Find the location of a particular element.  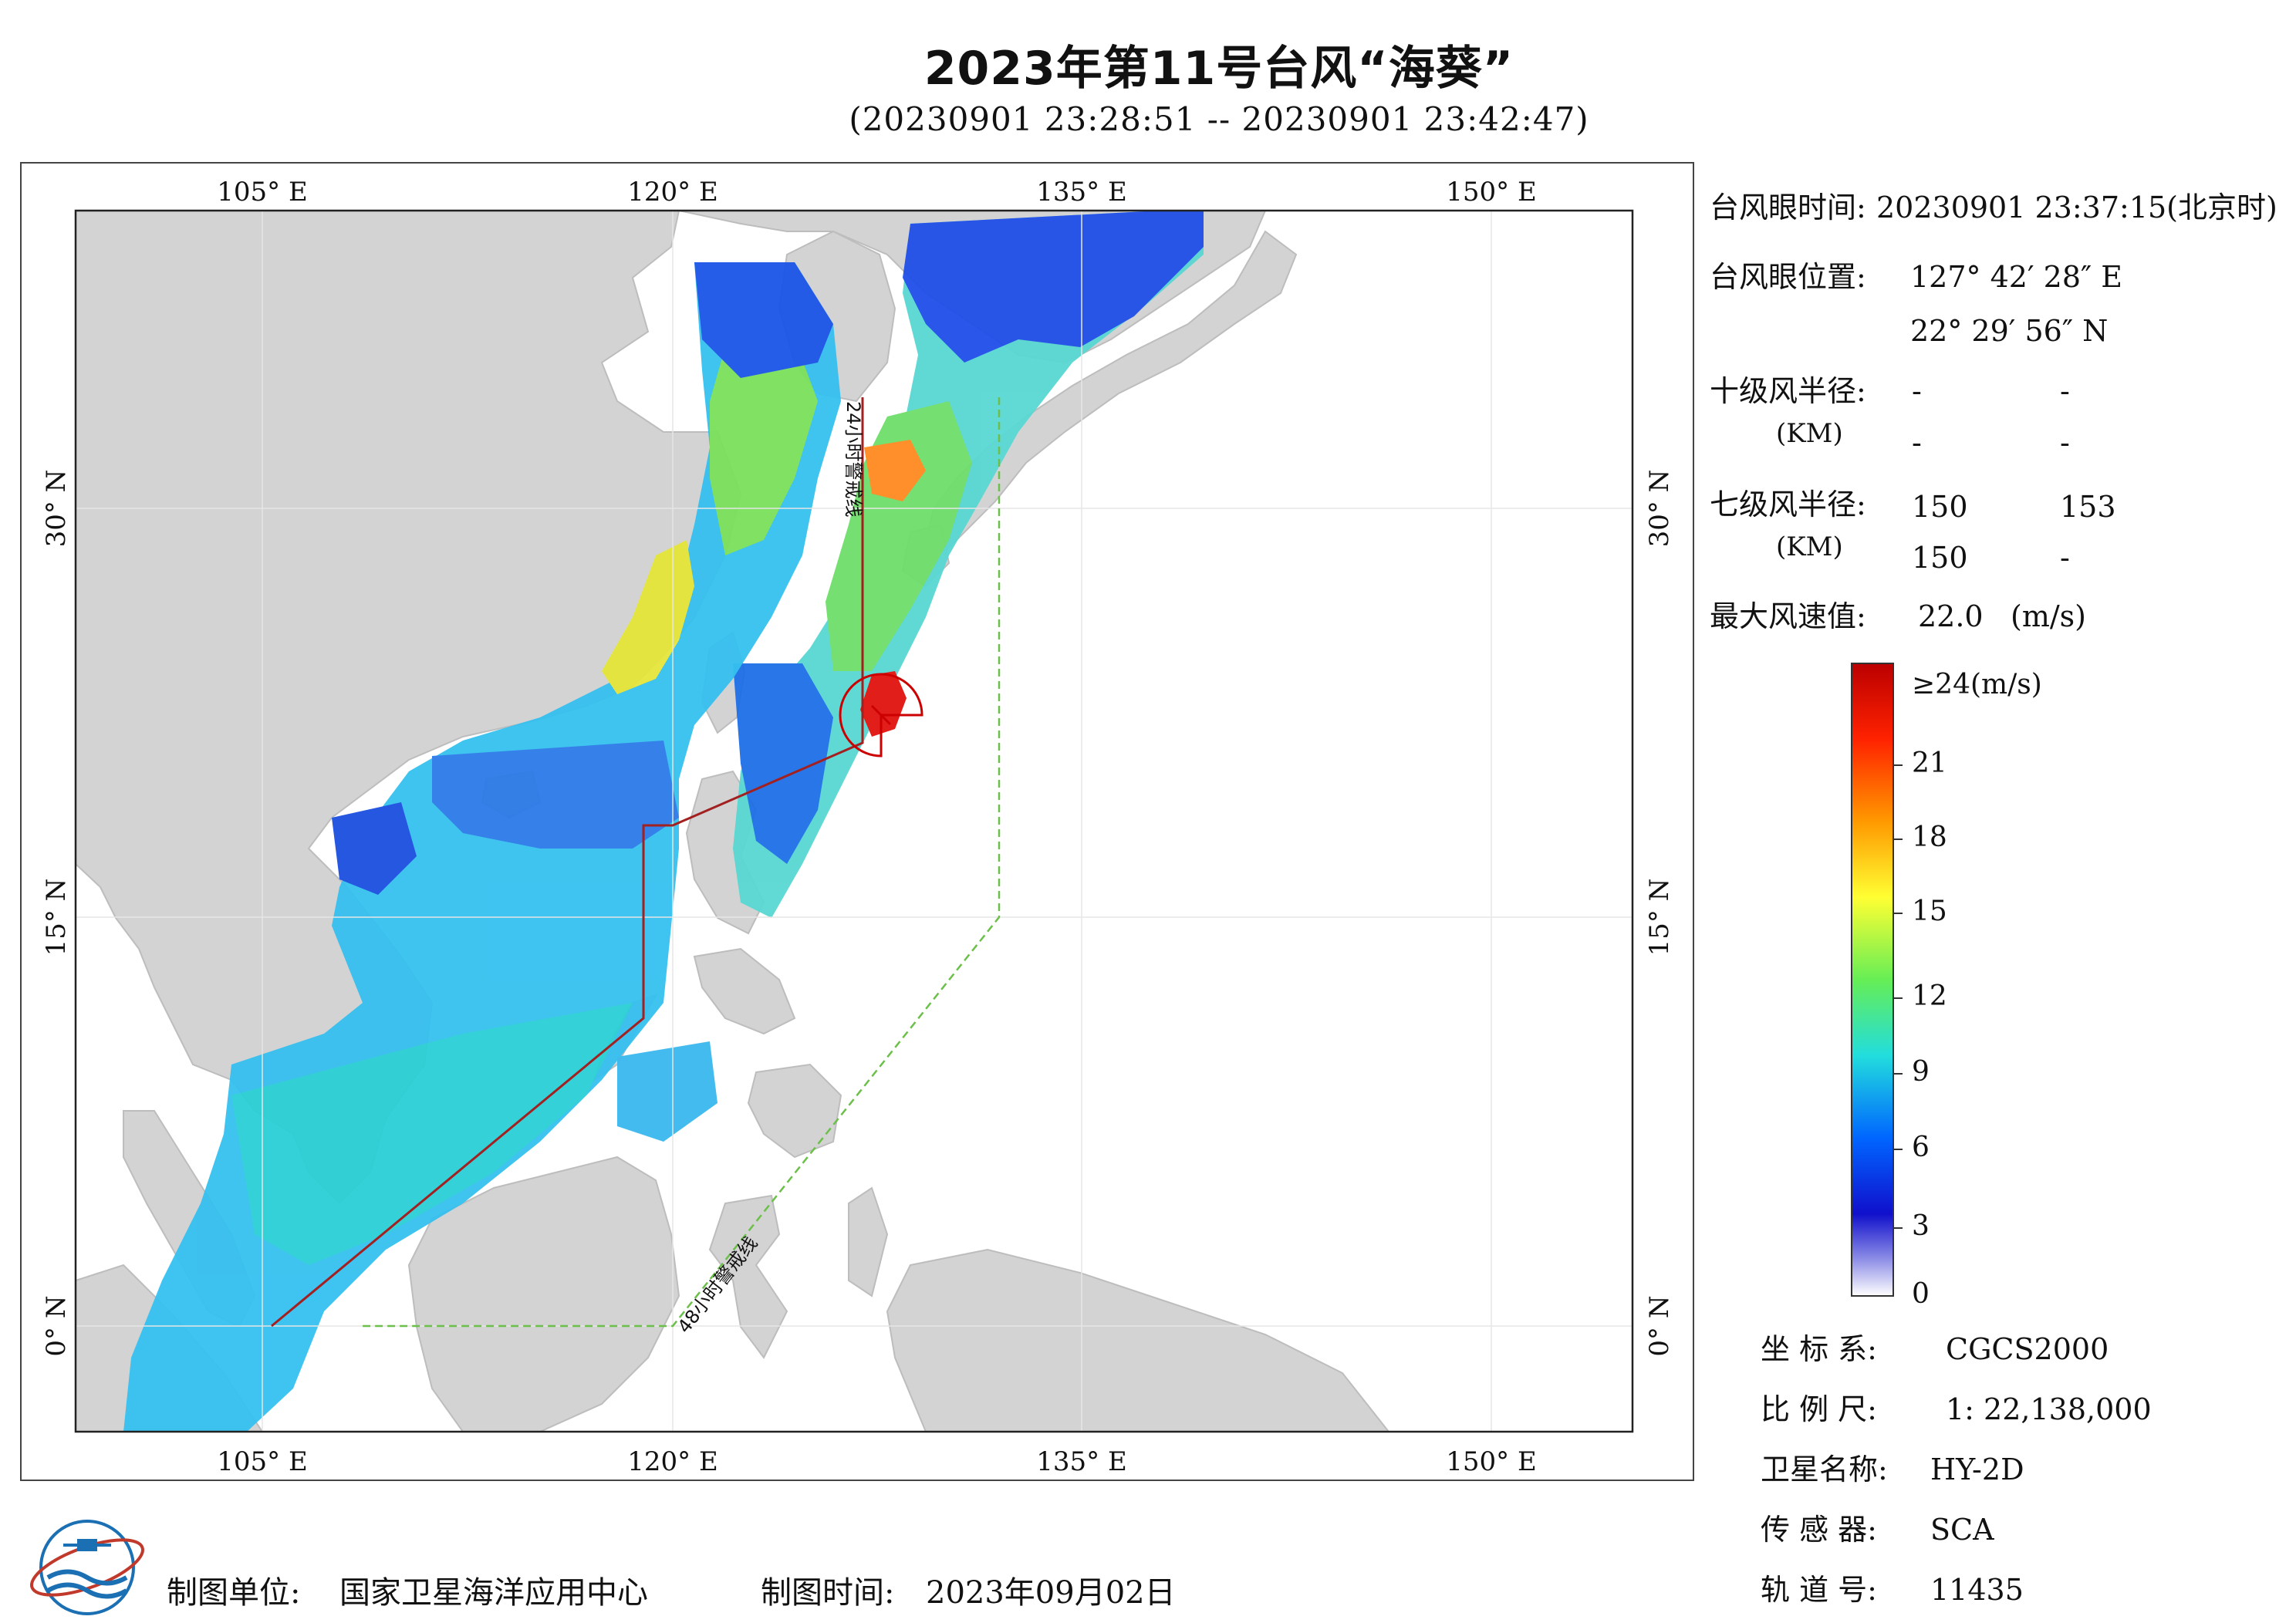

sensor-value: SCA is located at coordinates (1962, 1530).